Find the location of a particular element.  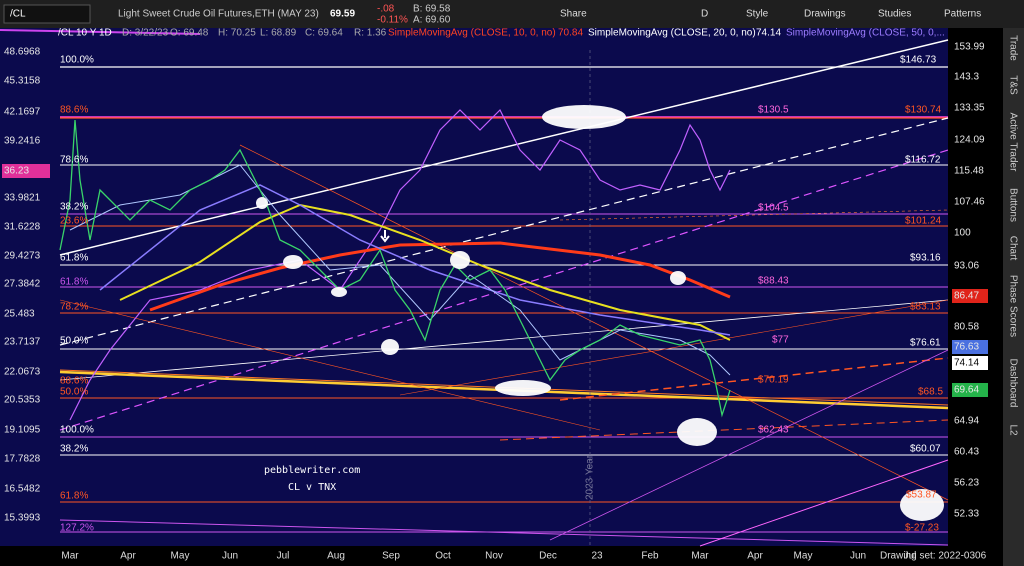

right-axis-label: 107.46 is located at coordinates (969, 202).